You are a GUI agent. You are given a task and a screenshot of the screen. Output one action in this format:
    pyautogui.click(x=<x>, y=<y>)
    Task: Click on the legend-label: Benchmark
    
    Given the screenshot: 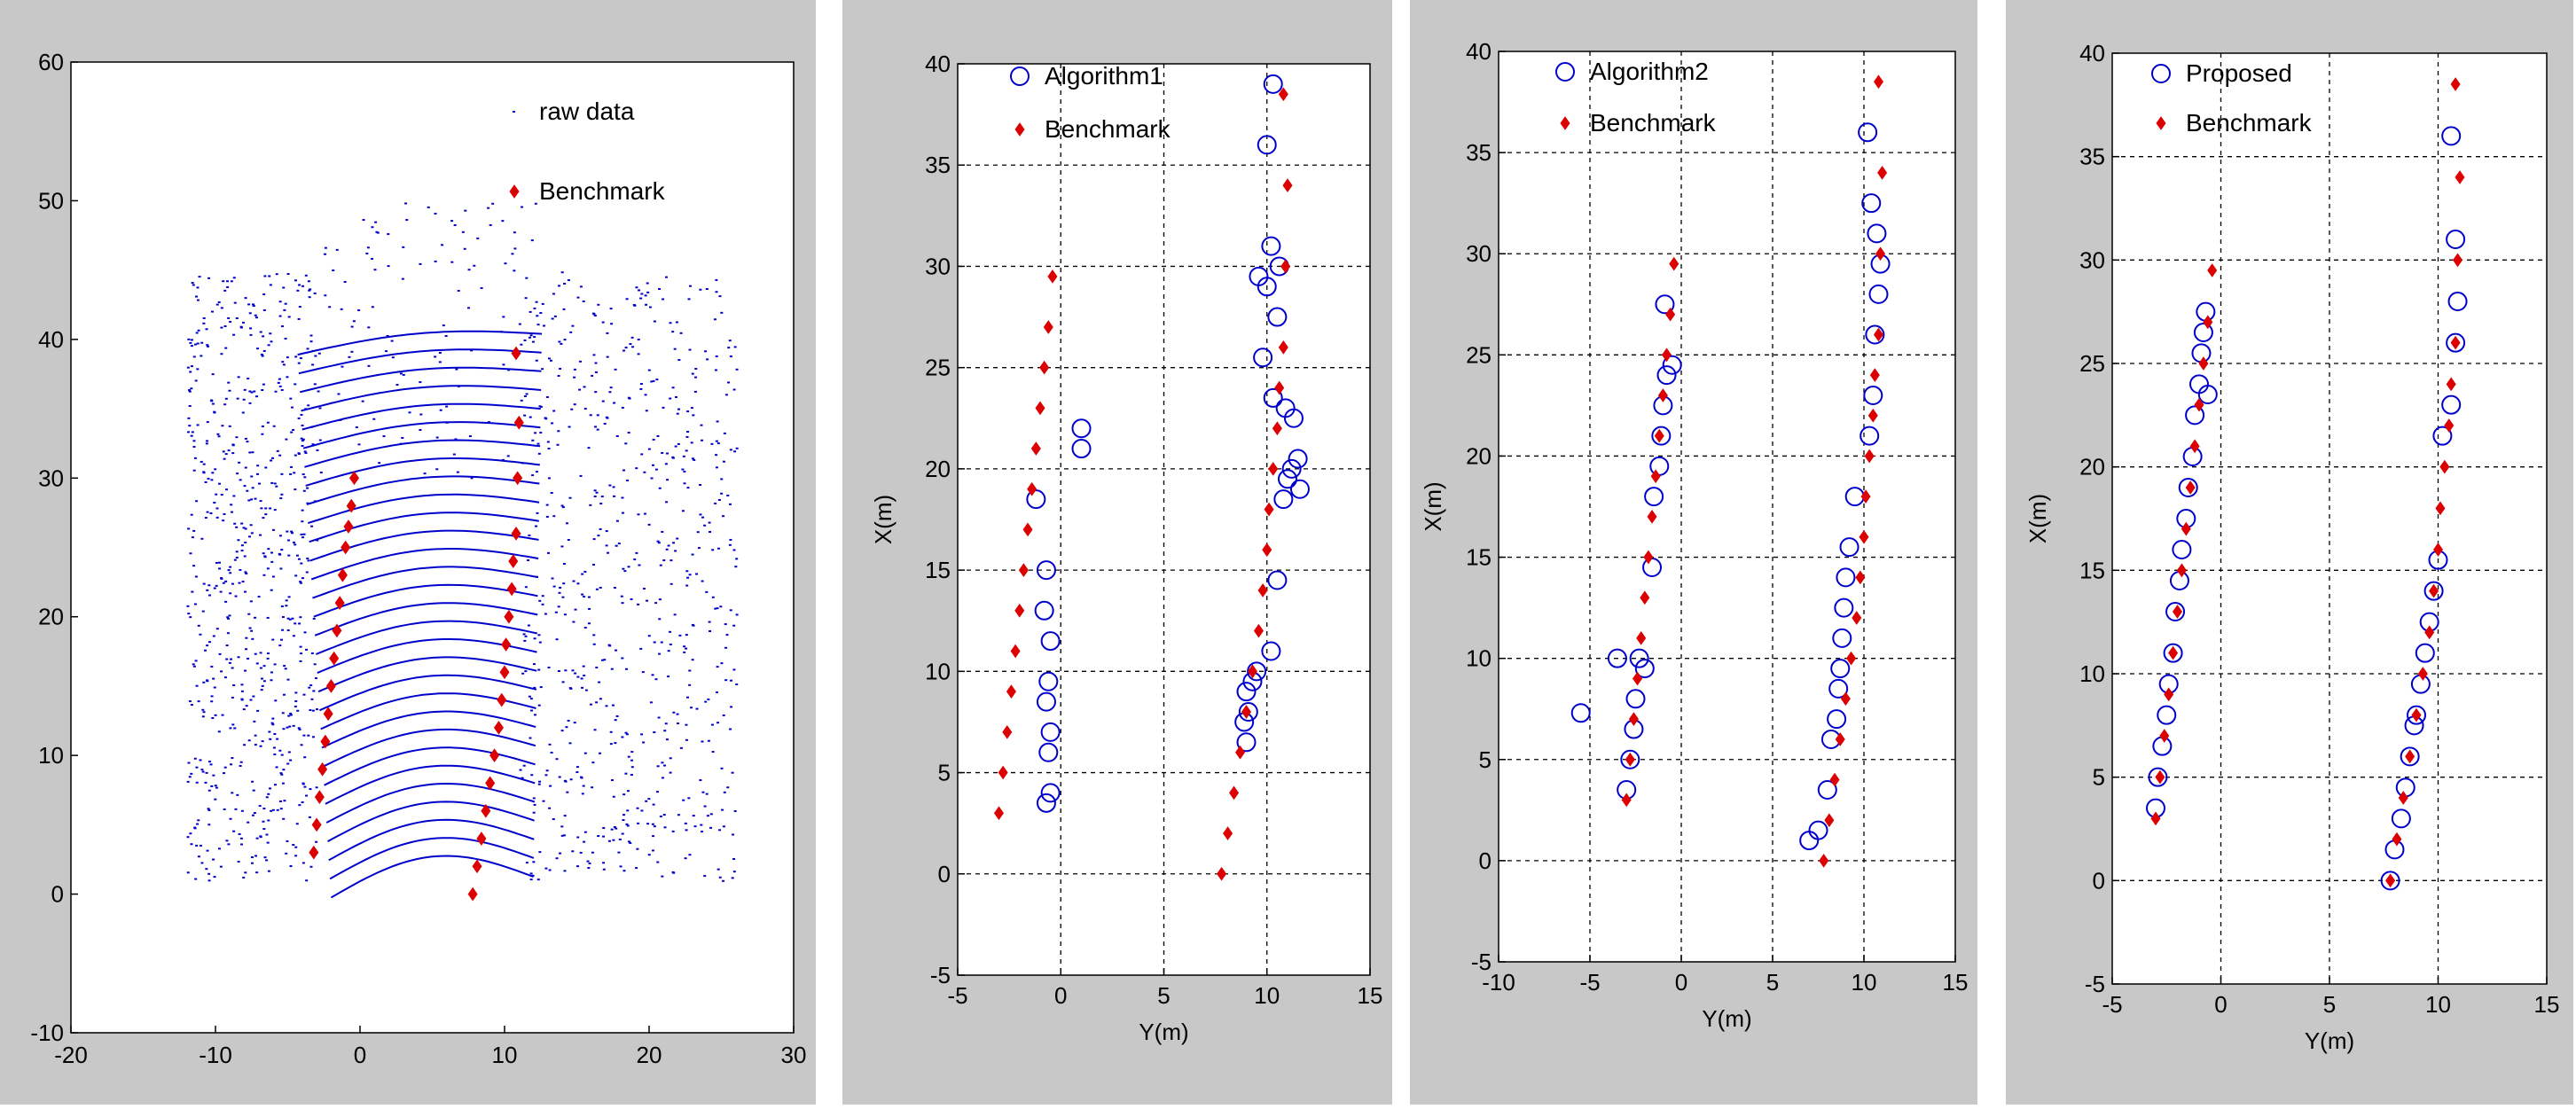 What is the action you would take?
    pyautogui.click(x=1108, y=129)
    